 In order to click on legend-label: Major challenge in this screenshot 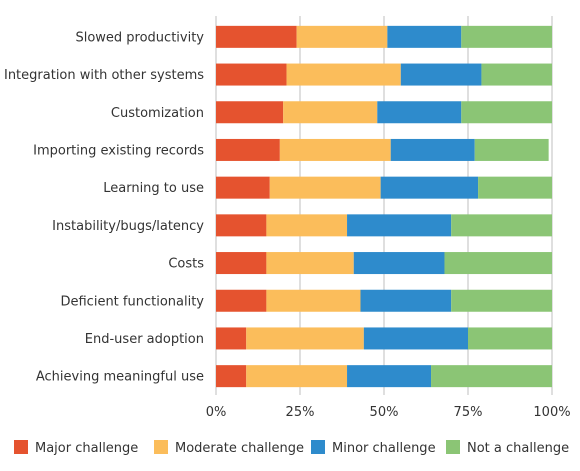, I will do `click(86, 448)`.